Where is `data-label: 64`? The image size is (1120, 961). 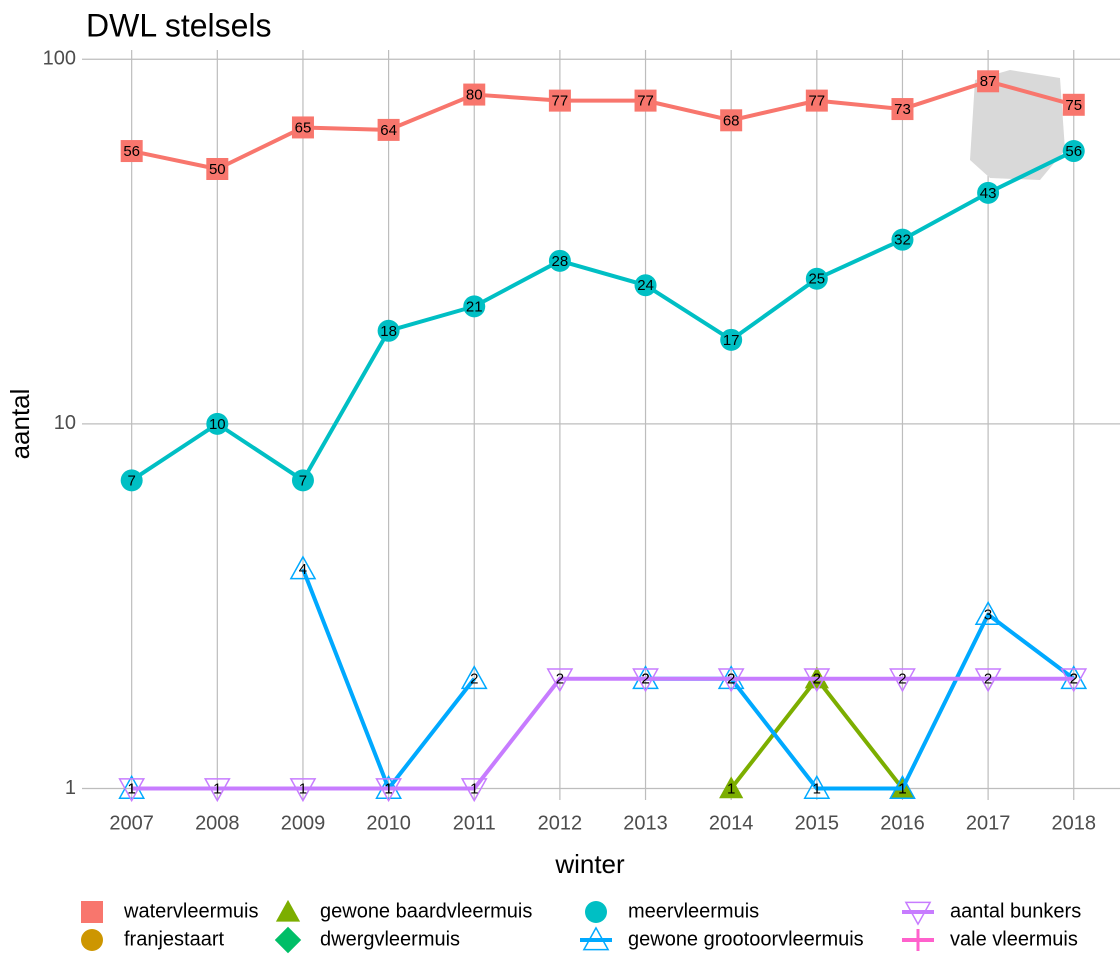 data-label: 64 is located at coordinates (388, 130).